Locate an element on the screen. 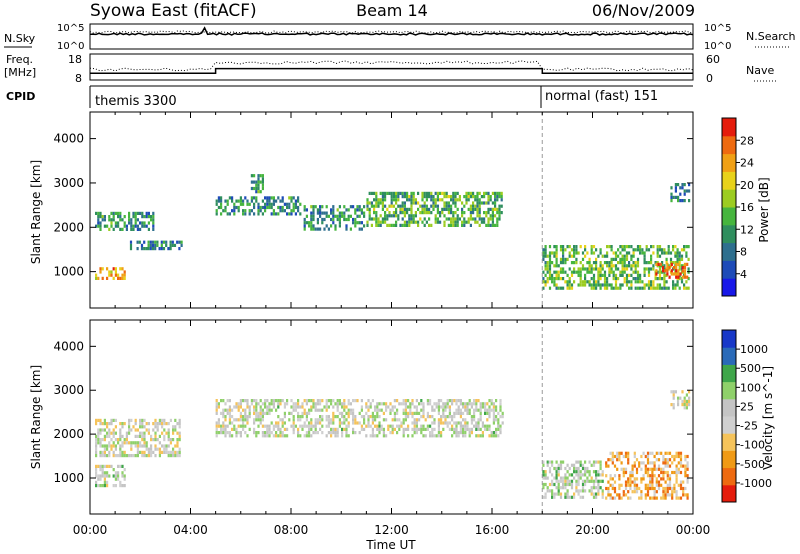 The height and width of the screenshot is (554, 800). time-tick-label: 20:00 is located at coordinates (592, 530).